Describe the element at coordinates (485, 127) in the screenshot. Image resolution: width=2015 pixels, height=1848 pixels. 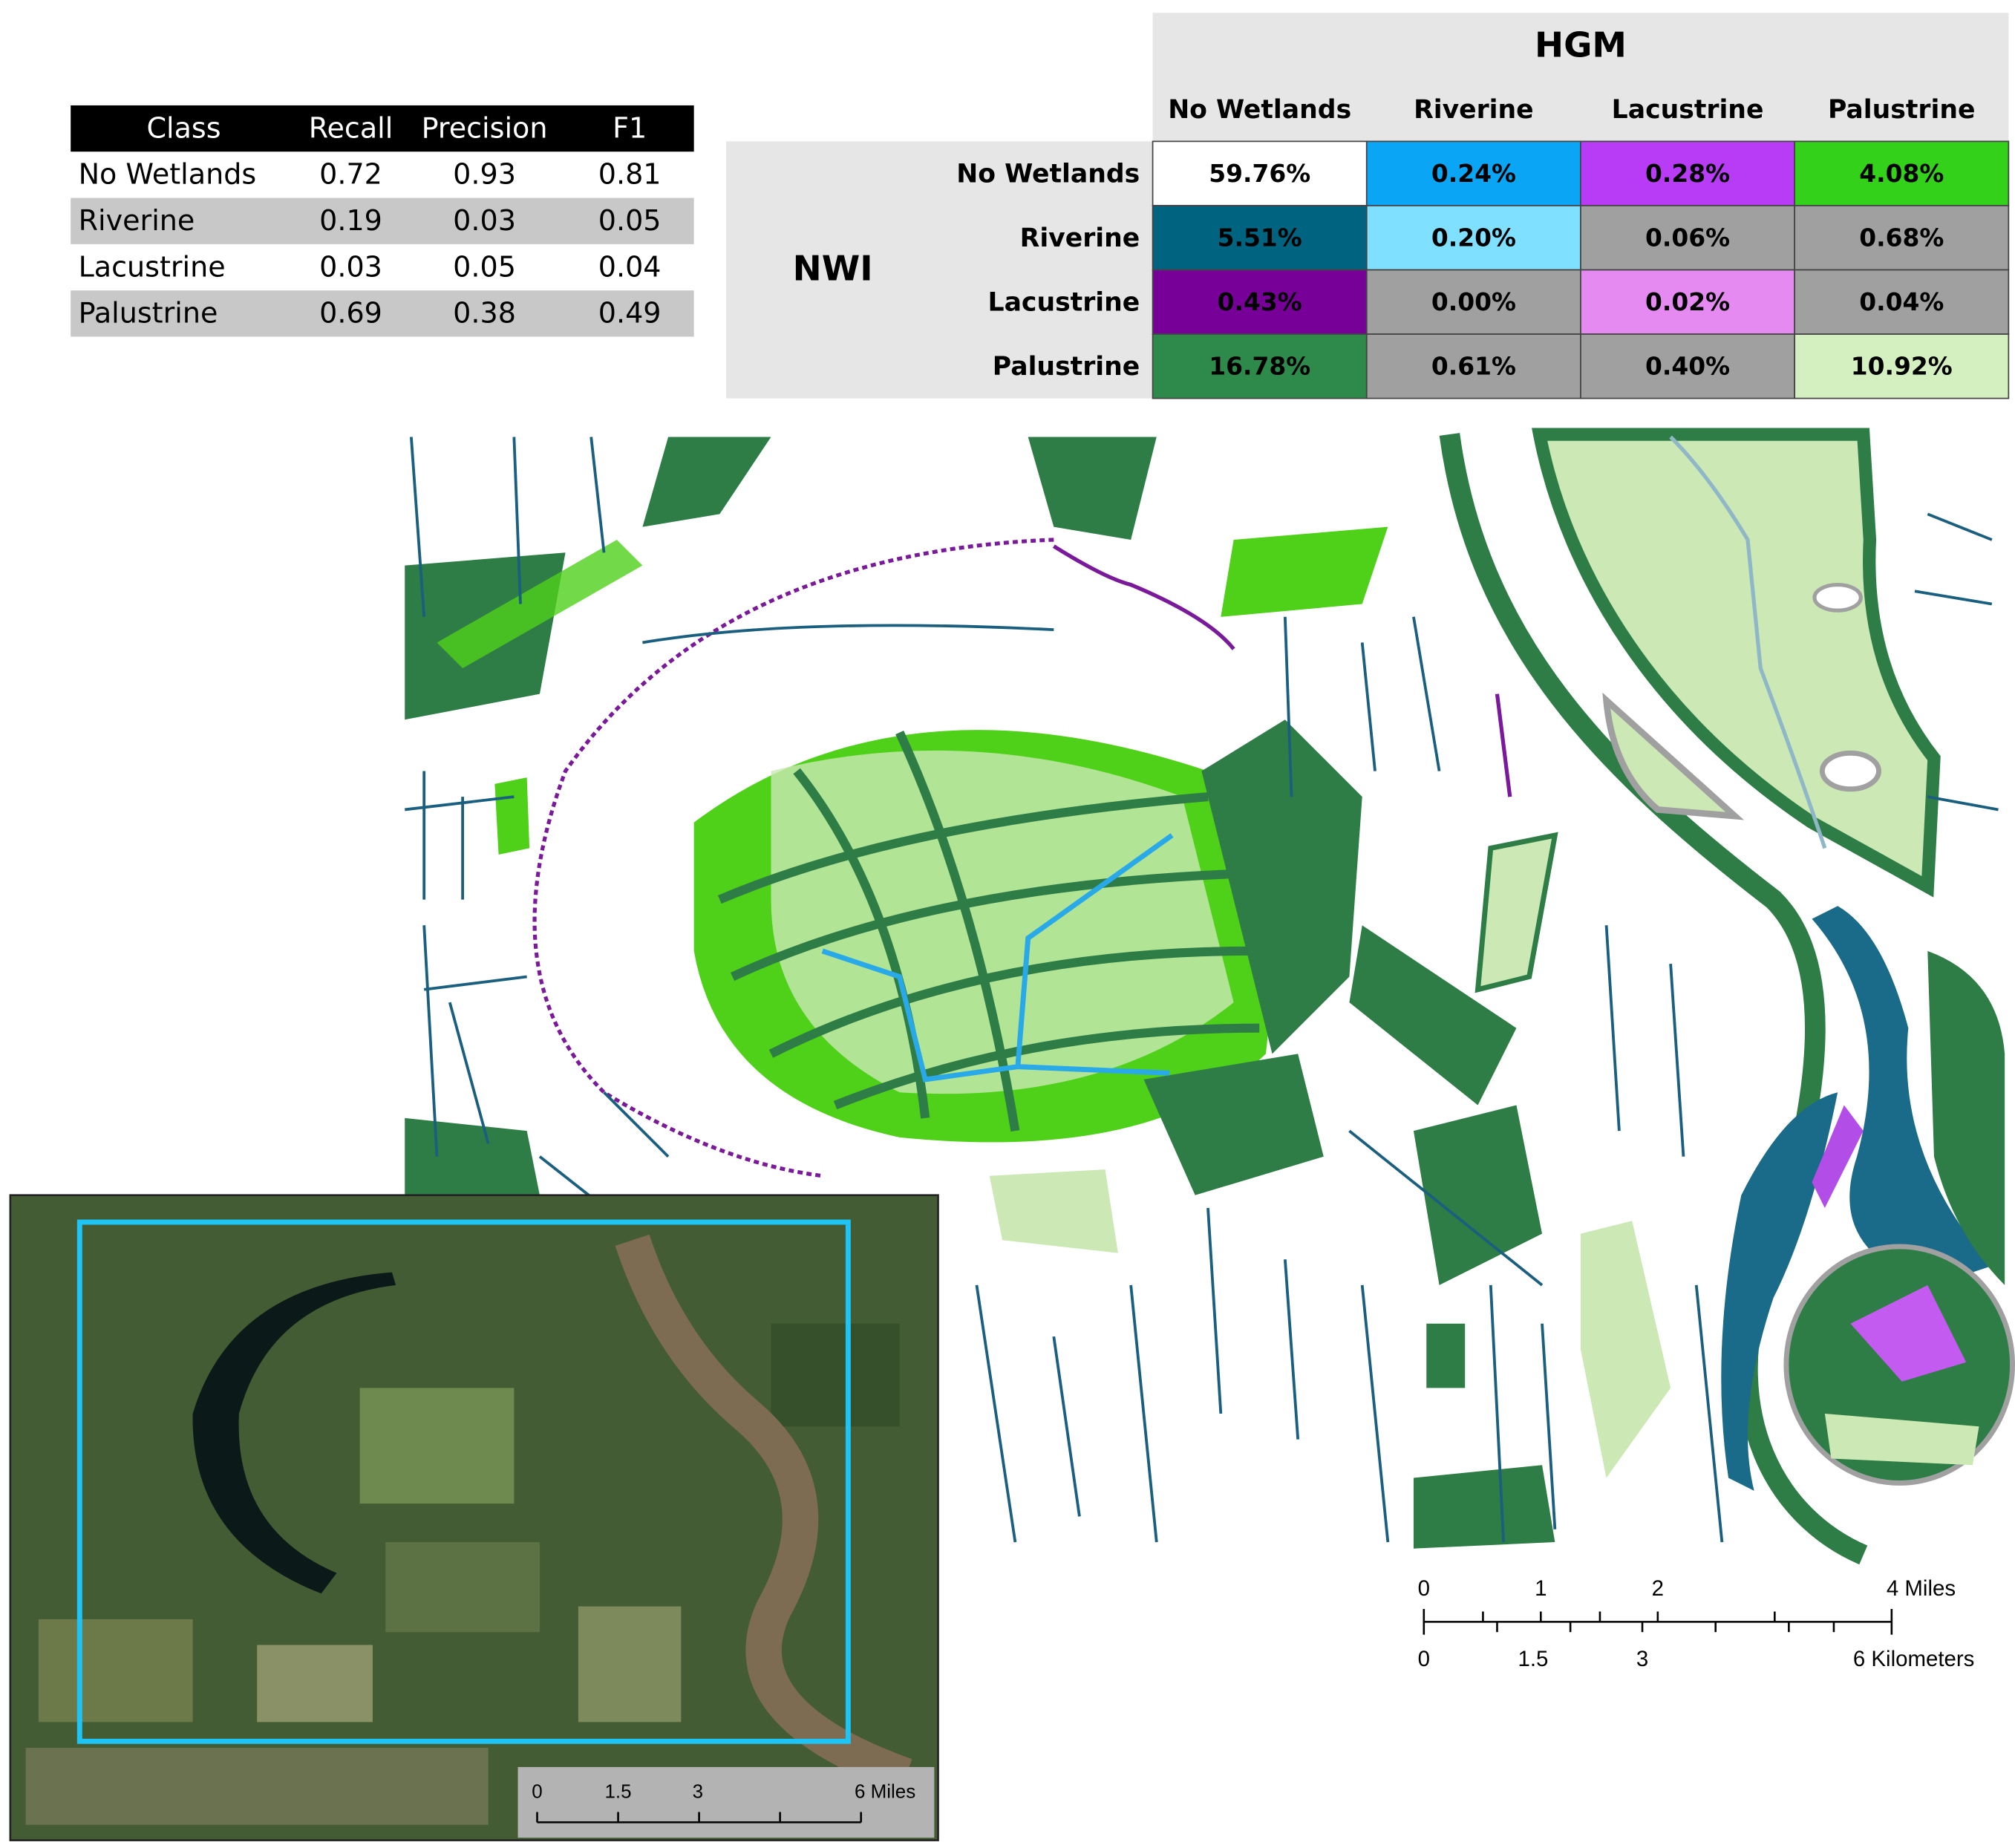
I see `metrics-header: Precision` at that location.